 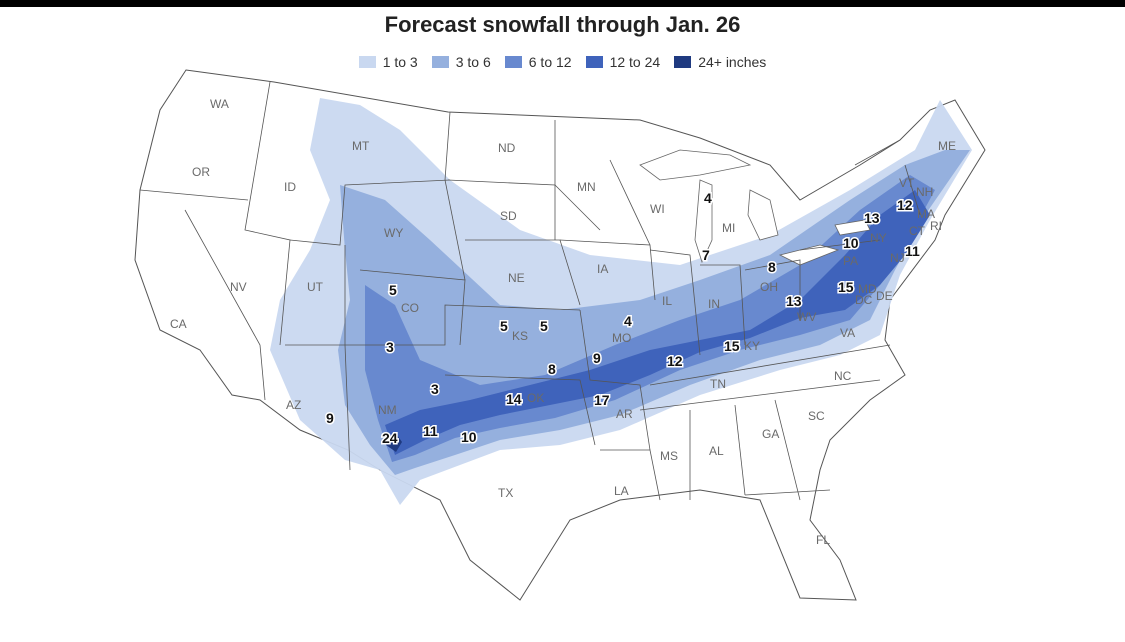 What do you see at coordinates (924, 192) in the screenshot?
I see `state-label-nh: NH` at bounding box center [924, 192].